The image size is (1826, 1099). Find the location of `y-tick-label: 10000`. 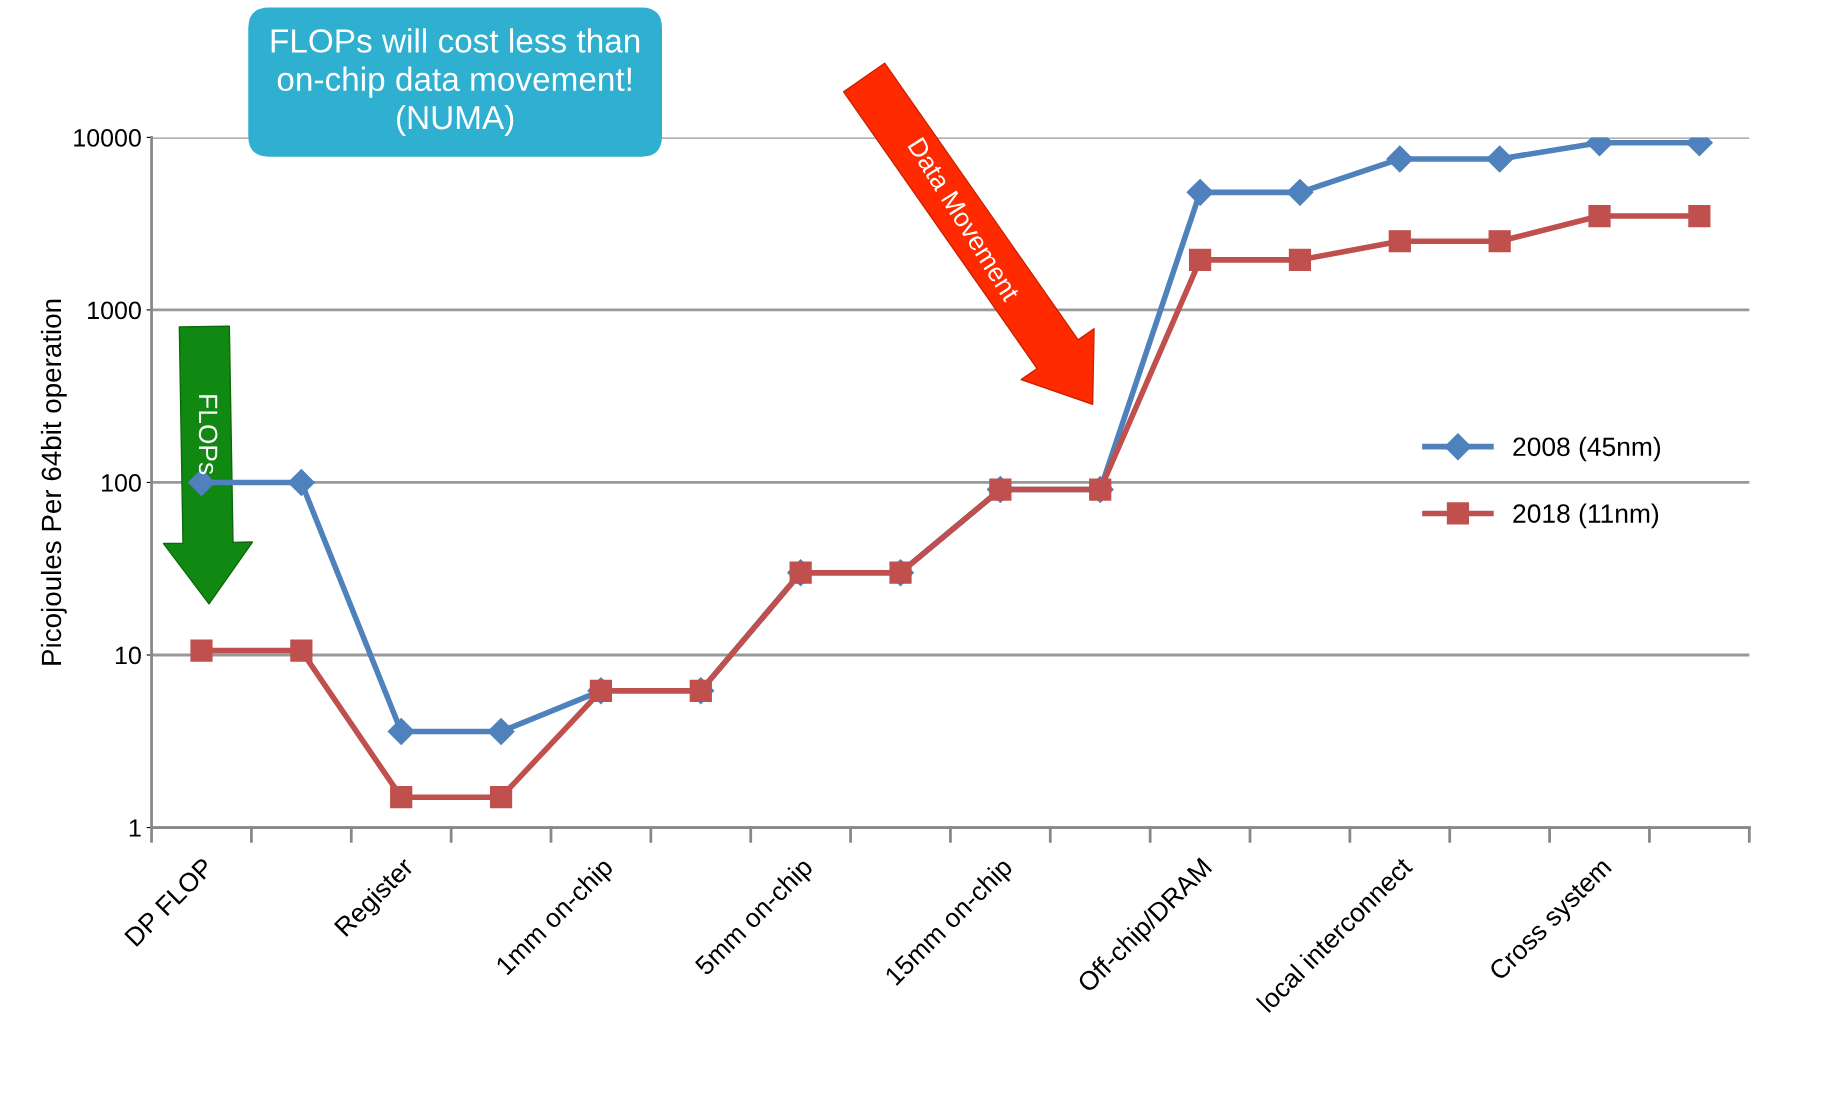

y-tick-label: 10000 is located at coordinates (107, 137).